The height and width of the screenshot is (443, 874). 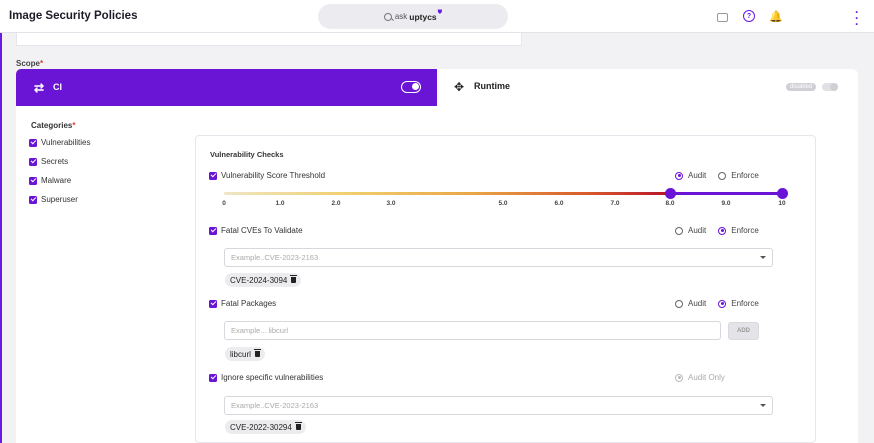 What do you see at coordinates (53, 199) in the screenshot?
I see `category-superuser: Superuser` at bounding box center [53, 199].